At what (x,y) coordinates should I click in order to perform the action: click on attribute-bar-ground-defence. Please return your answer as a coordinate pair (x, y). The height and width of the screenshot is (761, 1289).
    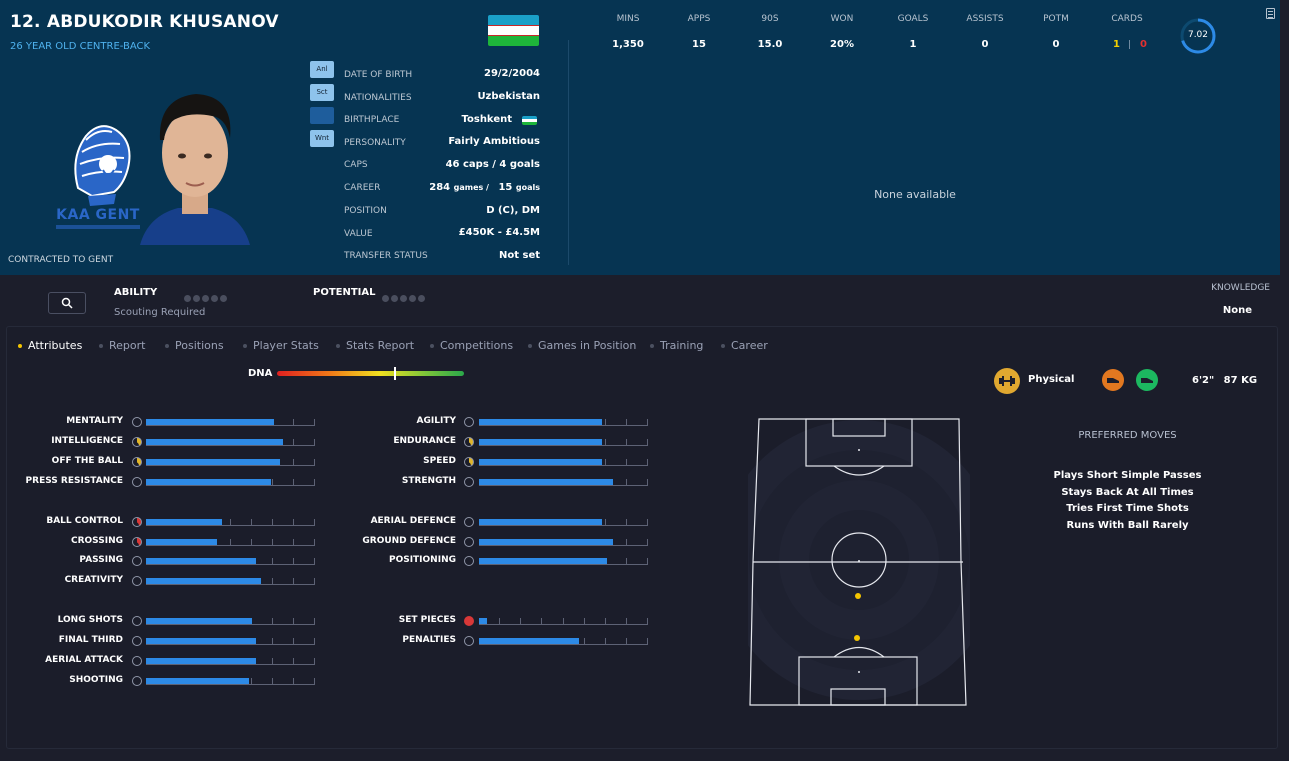
    Looking at the image, I should click on (563, 541).